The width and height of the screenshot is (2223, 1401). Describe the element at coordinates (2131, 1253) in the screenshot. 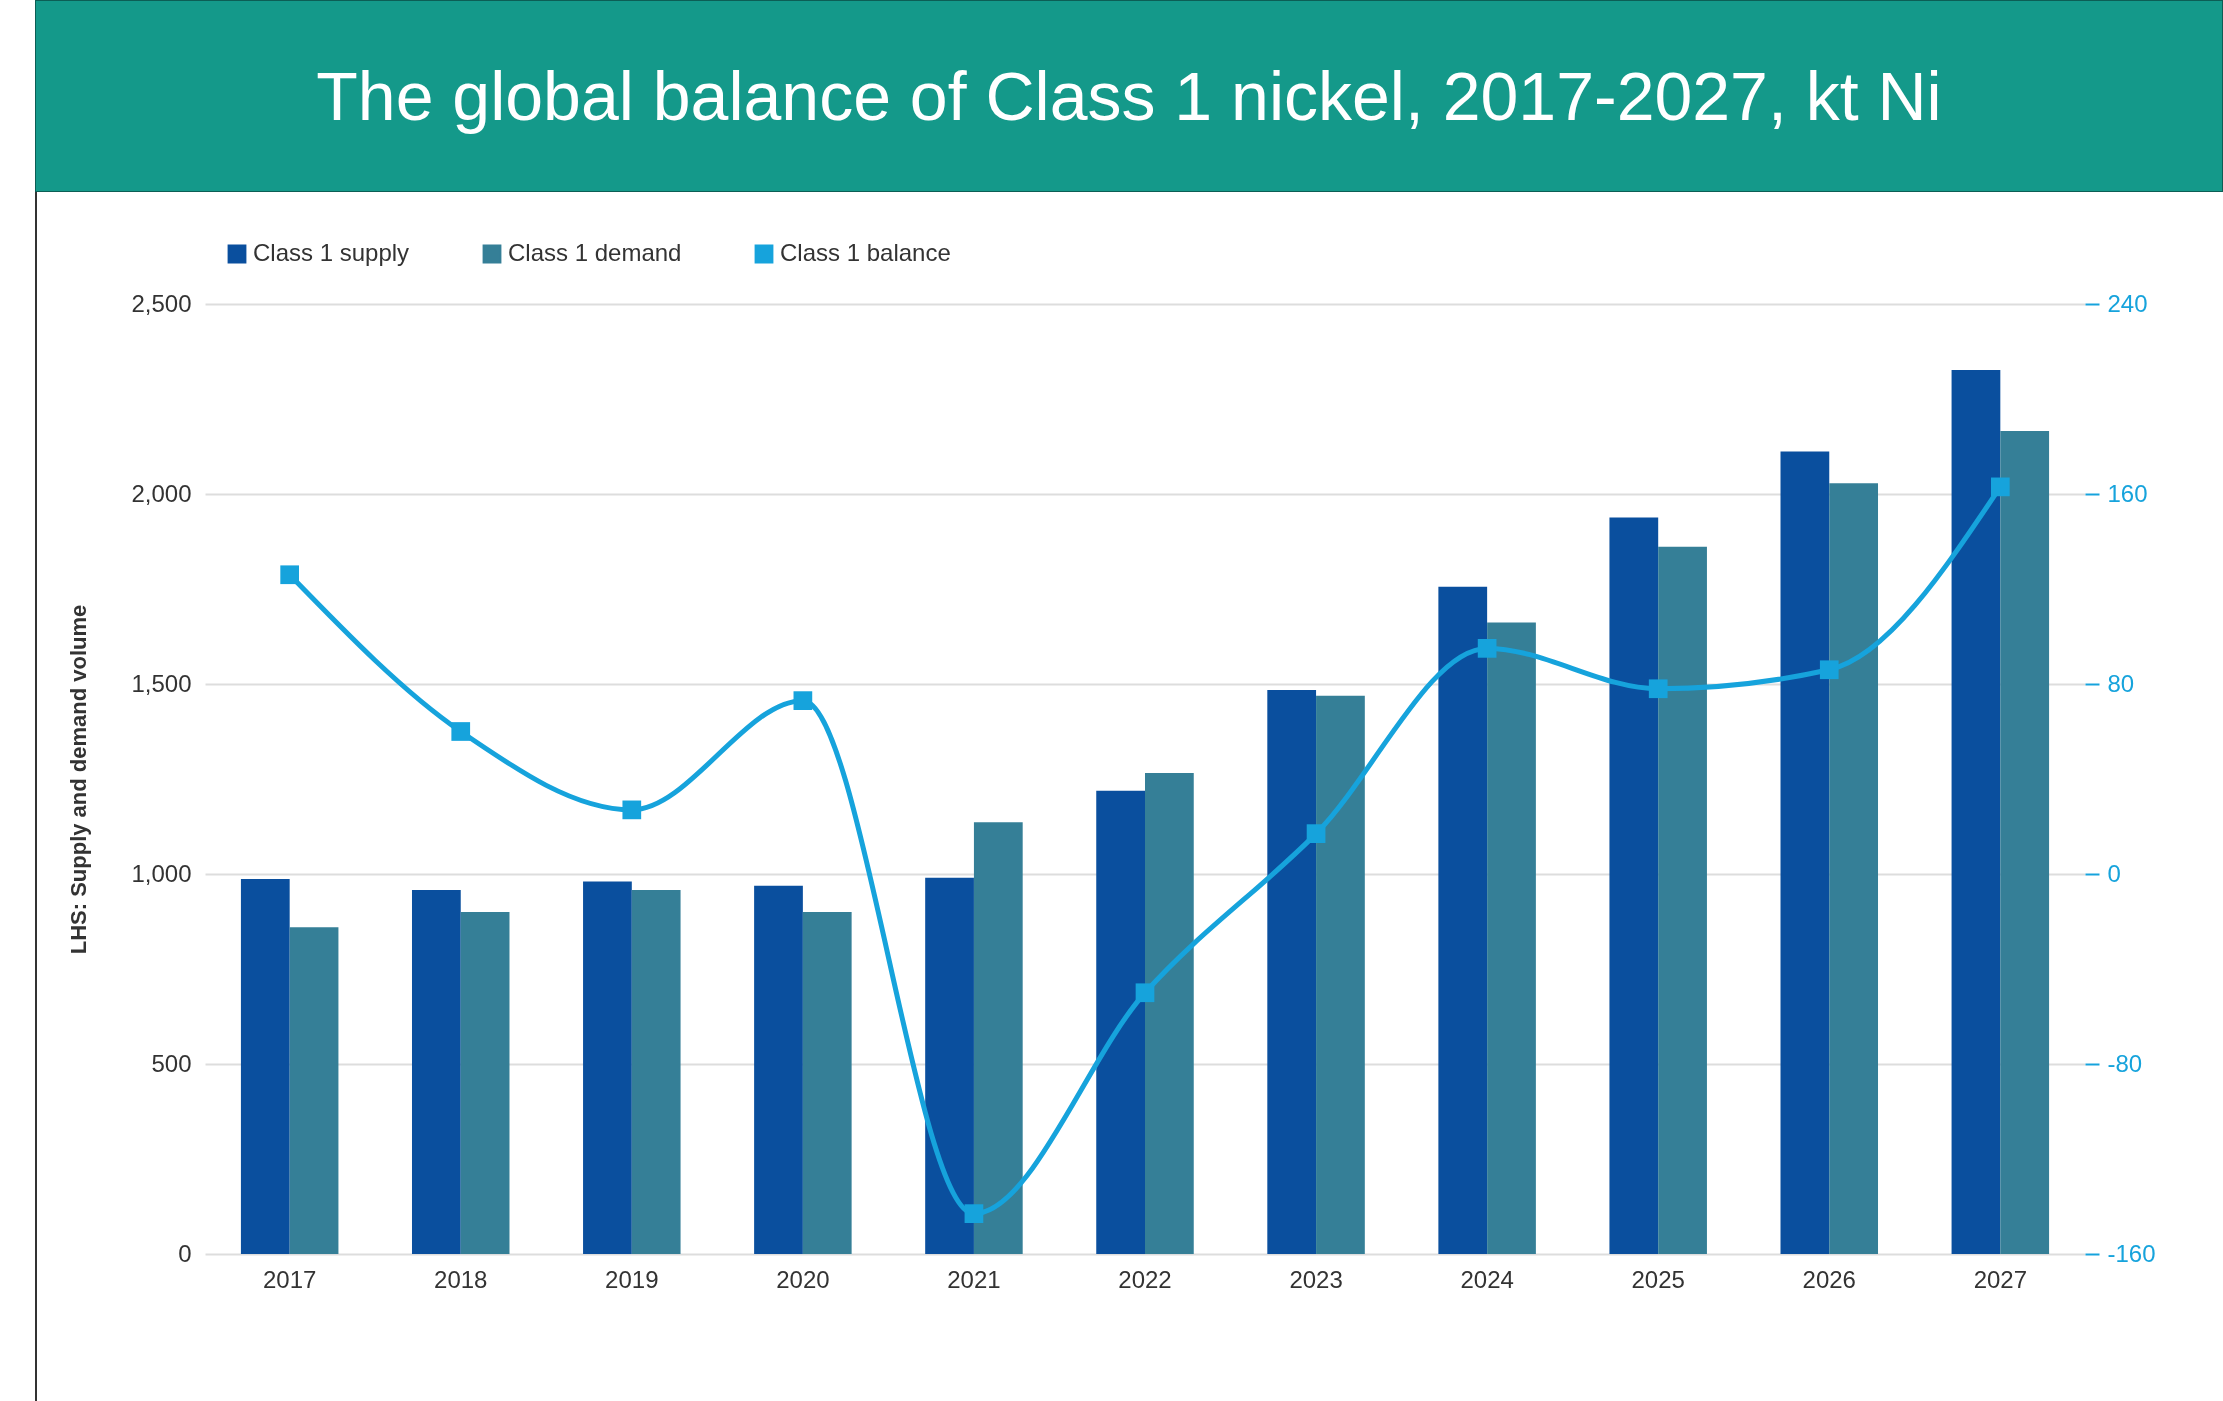

I see `y2-tick-label: -160` at that location.